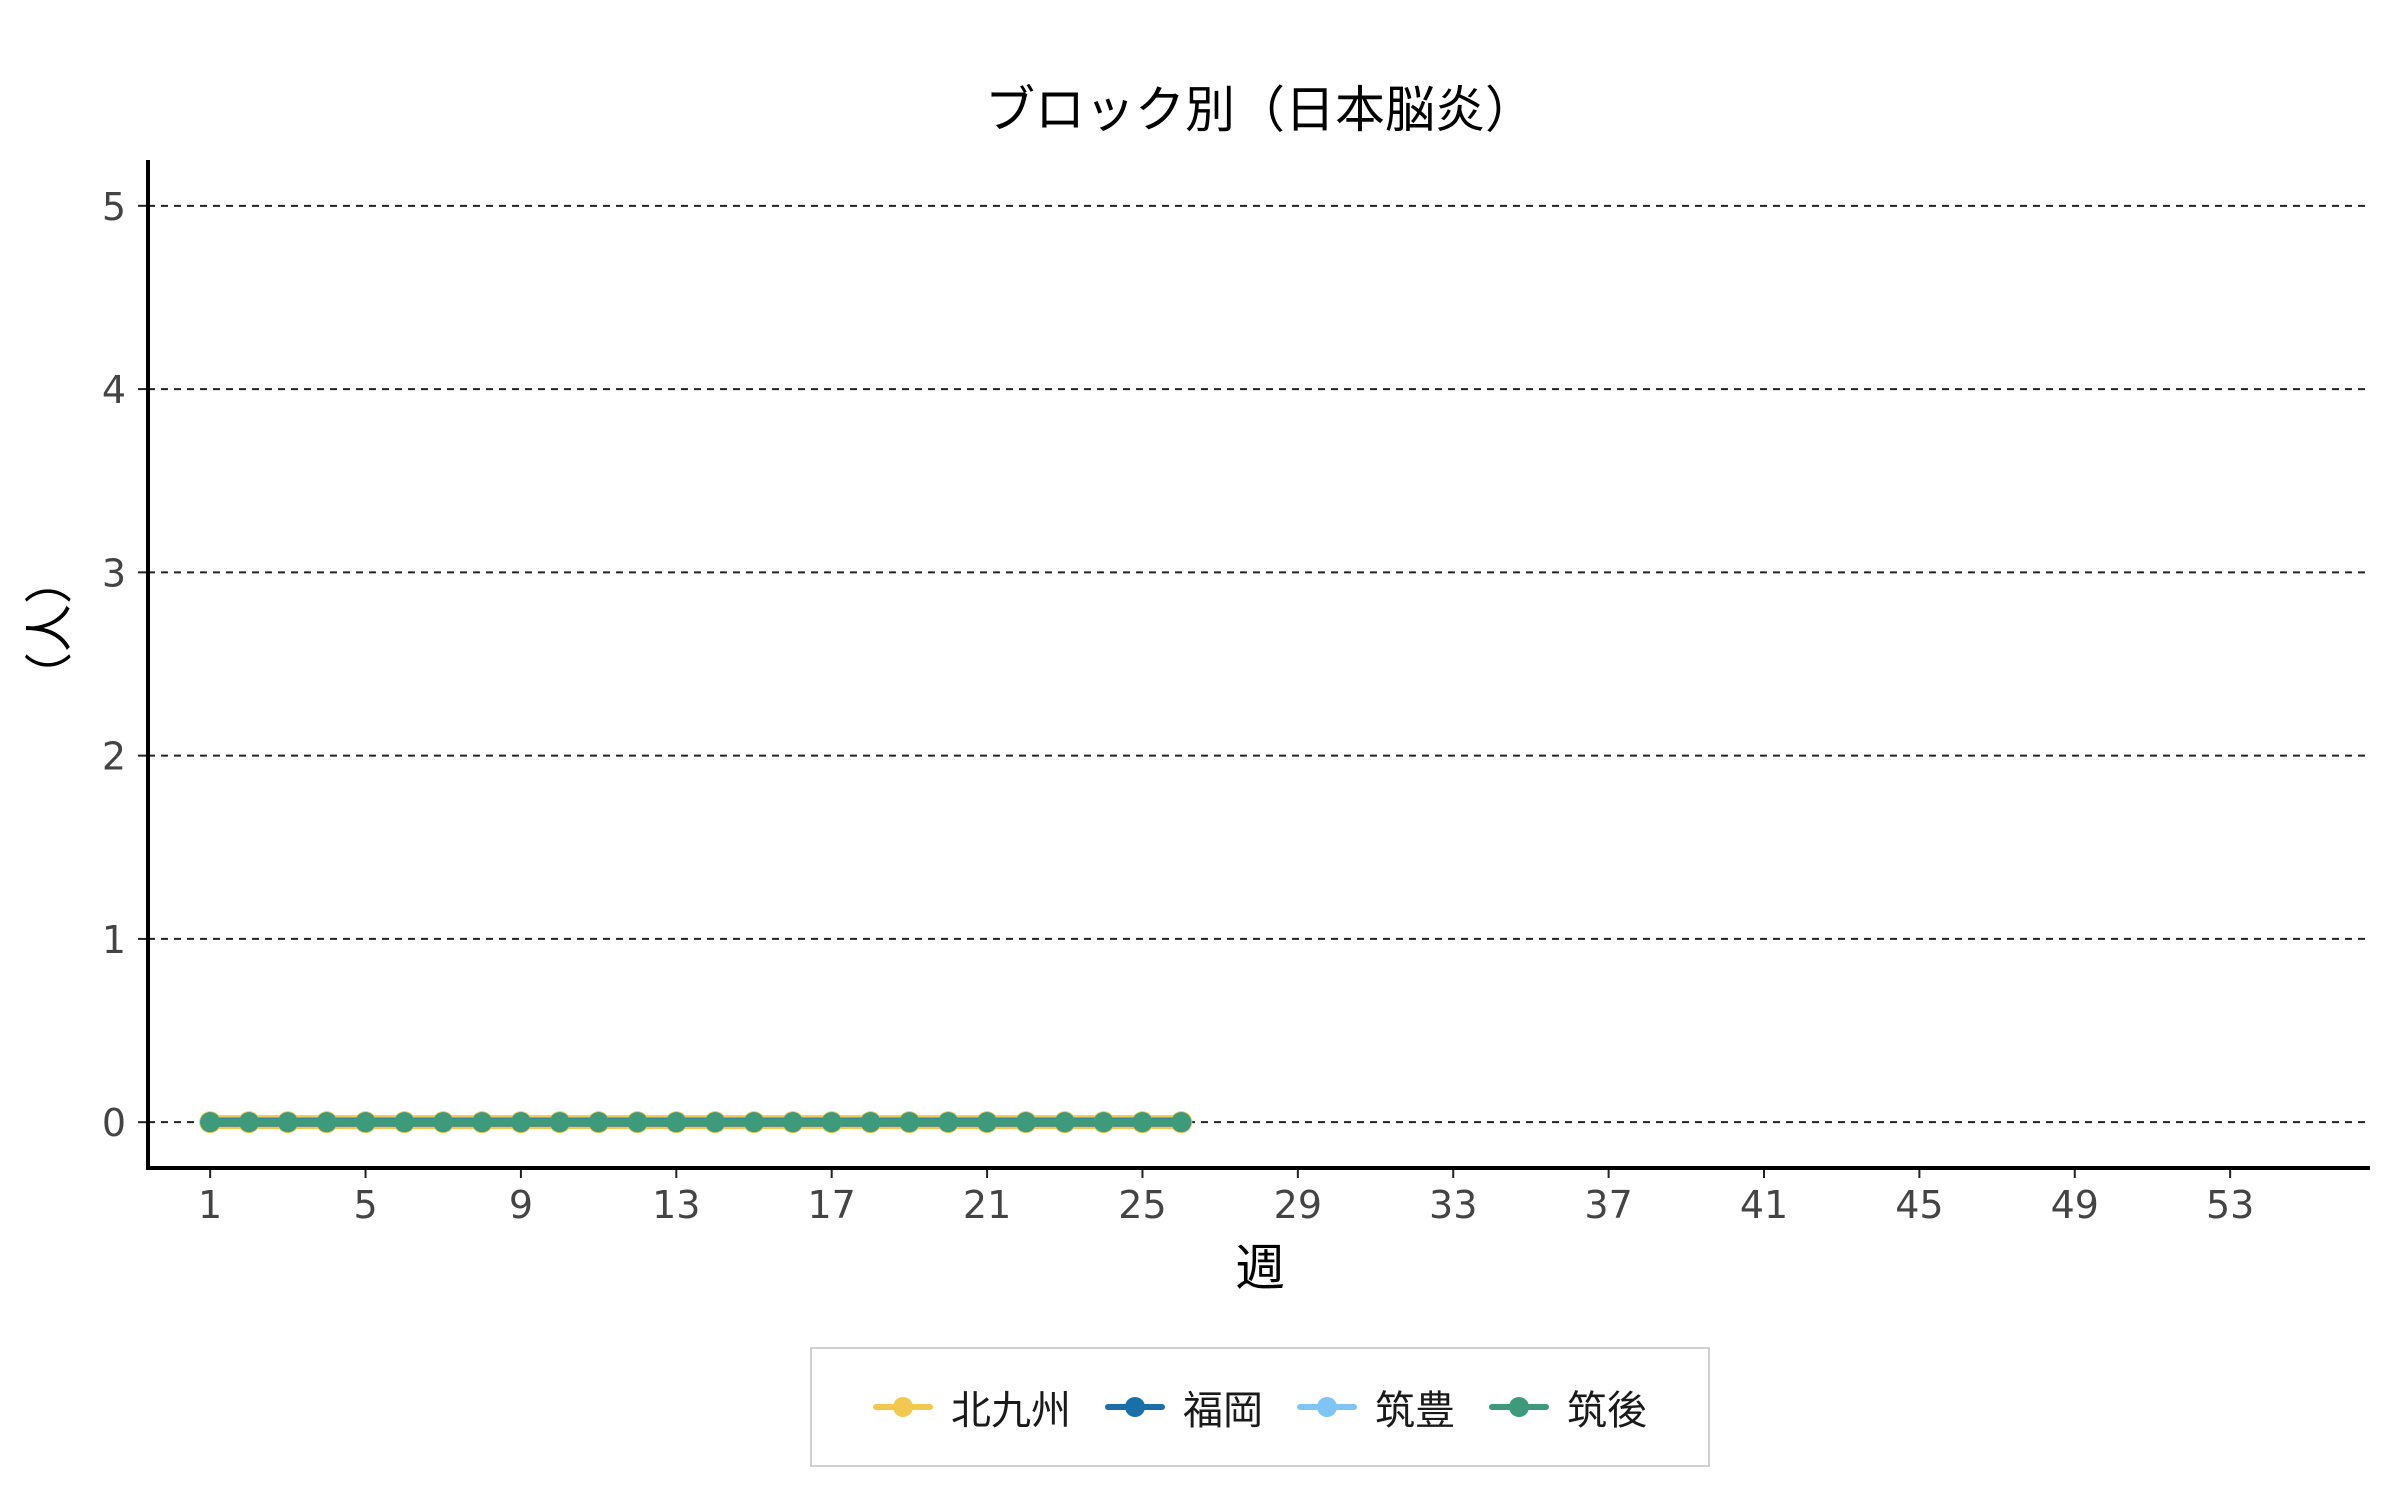  I want to click on legend-label: 筑後, so click(1607, 1411).